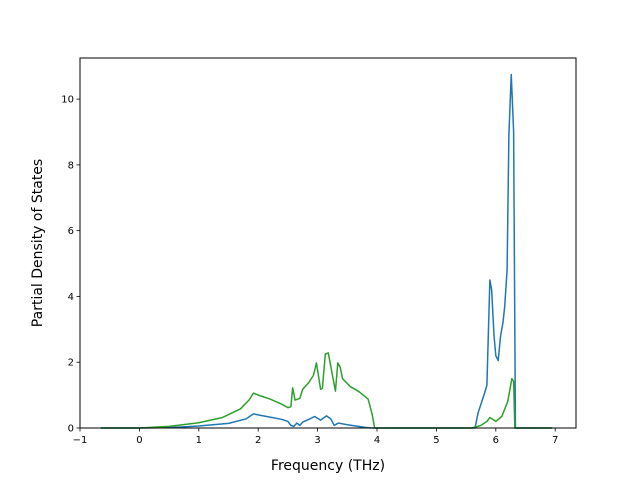  I want to click on y-tick-label: 6, so click(71, 231).